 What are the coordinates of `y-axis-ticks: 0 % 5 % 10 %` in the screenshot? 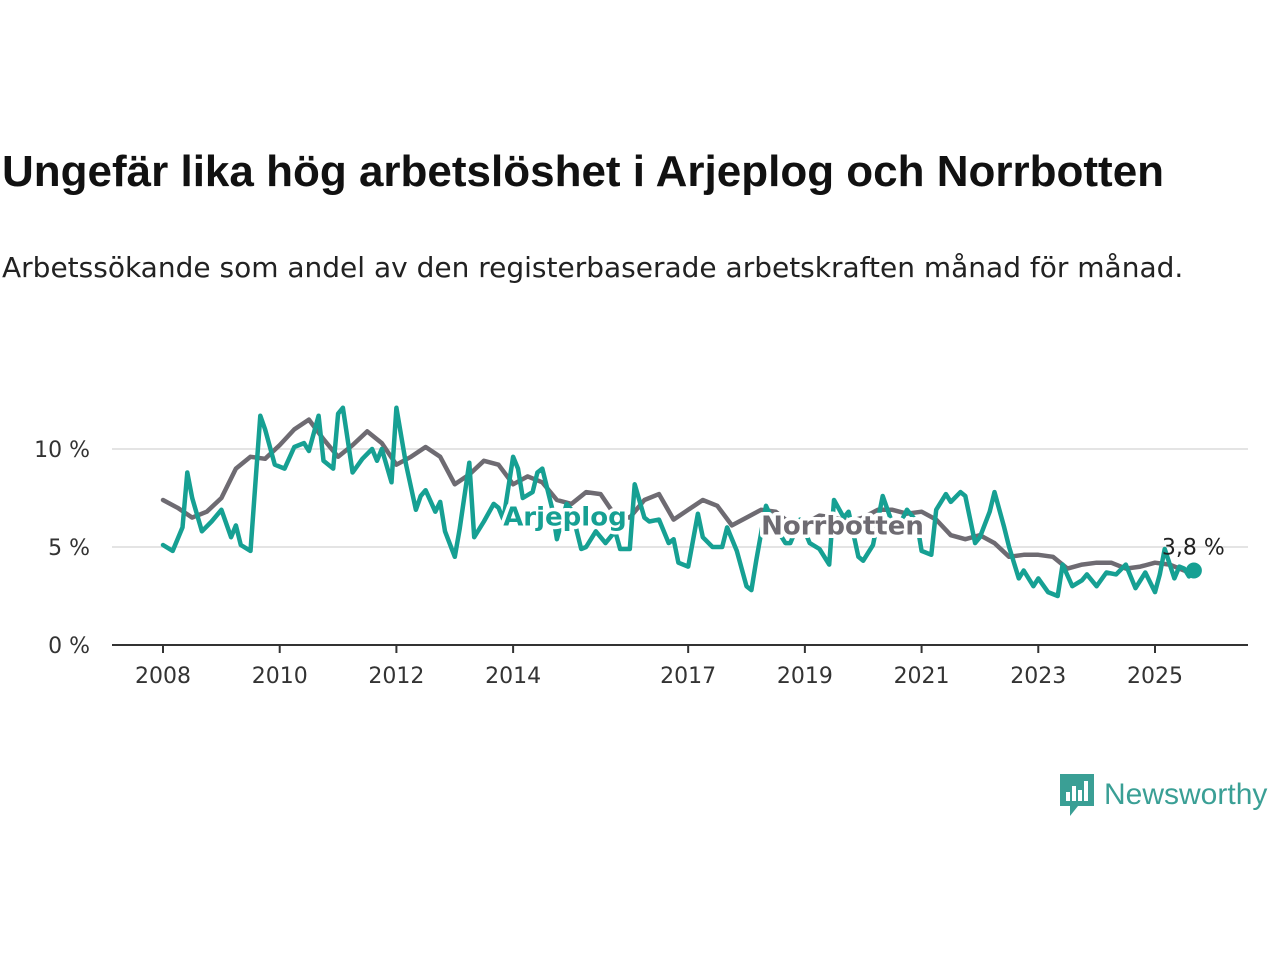 It's located at (62, 548).